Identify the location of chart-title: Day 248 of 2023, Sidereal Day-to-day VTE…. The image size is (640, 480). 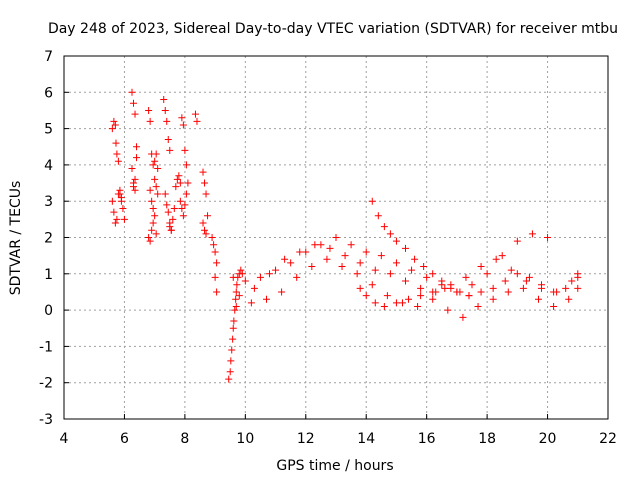
(333, 29).